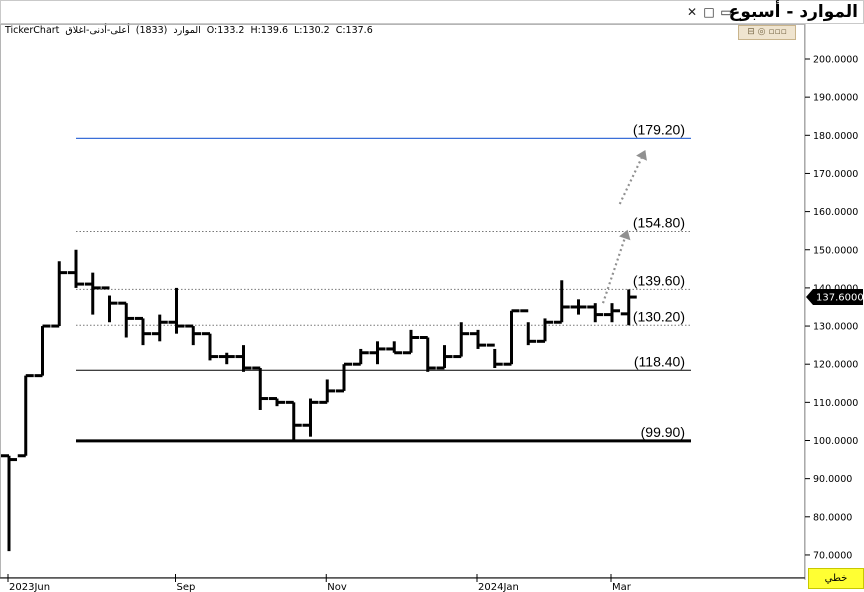 The width and height of the screenshot is (864, 592). I want to click on y-tick-label-1: 190.0000, so click(835, 98).